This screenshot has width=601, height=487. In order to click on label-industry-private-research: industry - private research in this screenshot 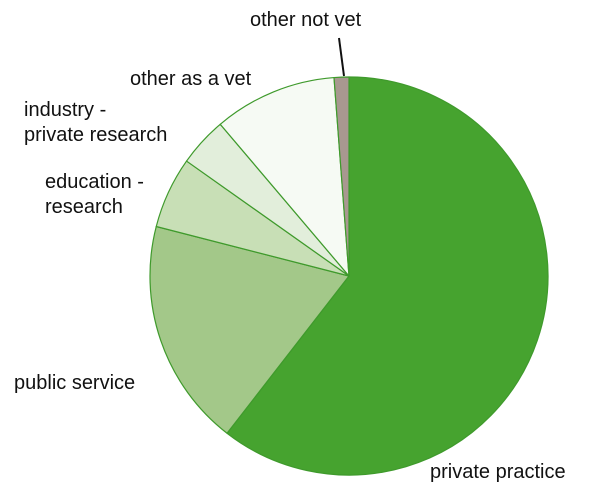, I will do `click(95, 122)`.